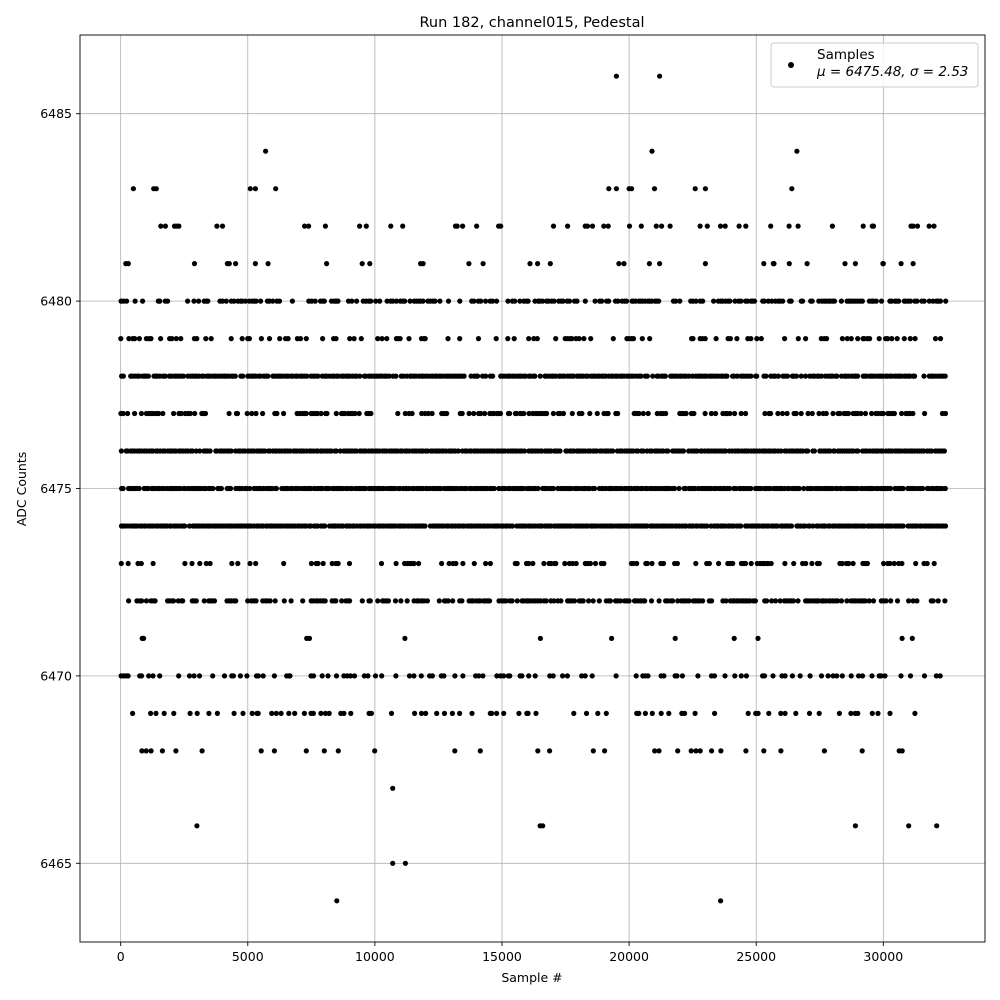 This screenshot has height=1000, width=1000. I want to click on x-tick-label: 30000, so click(883, 956).